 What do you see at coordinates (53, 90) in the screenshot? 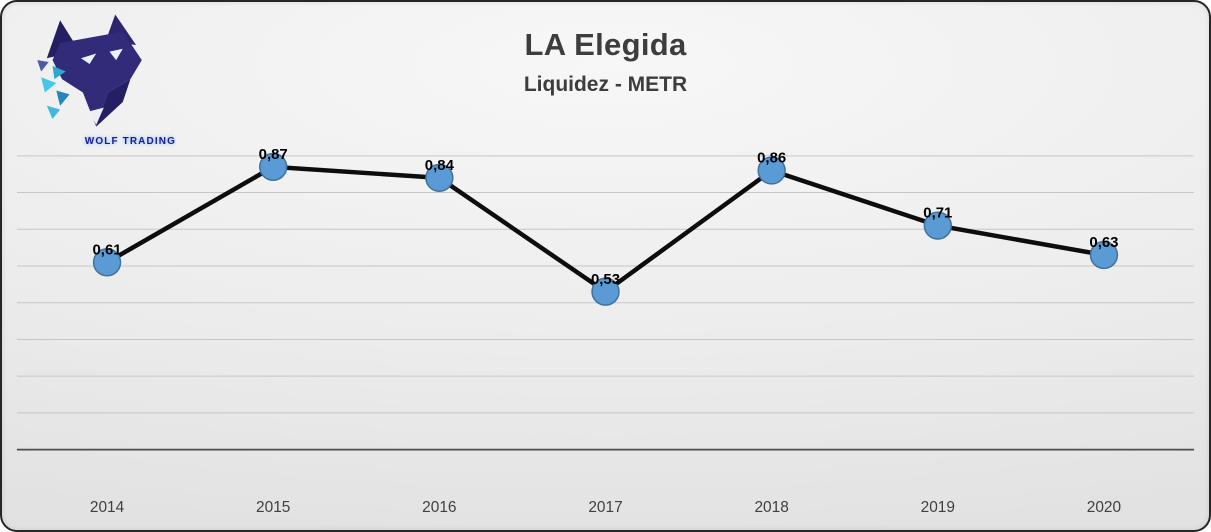
I see `wolf-shards-decoration` at bounding box center [53, 90].